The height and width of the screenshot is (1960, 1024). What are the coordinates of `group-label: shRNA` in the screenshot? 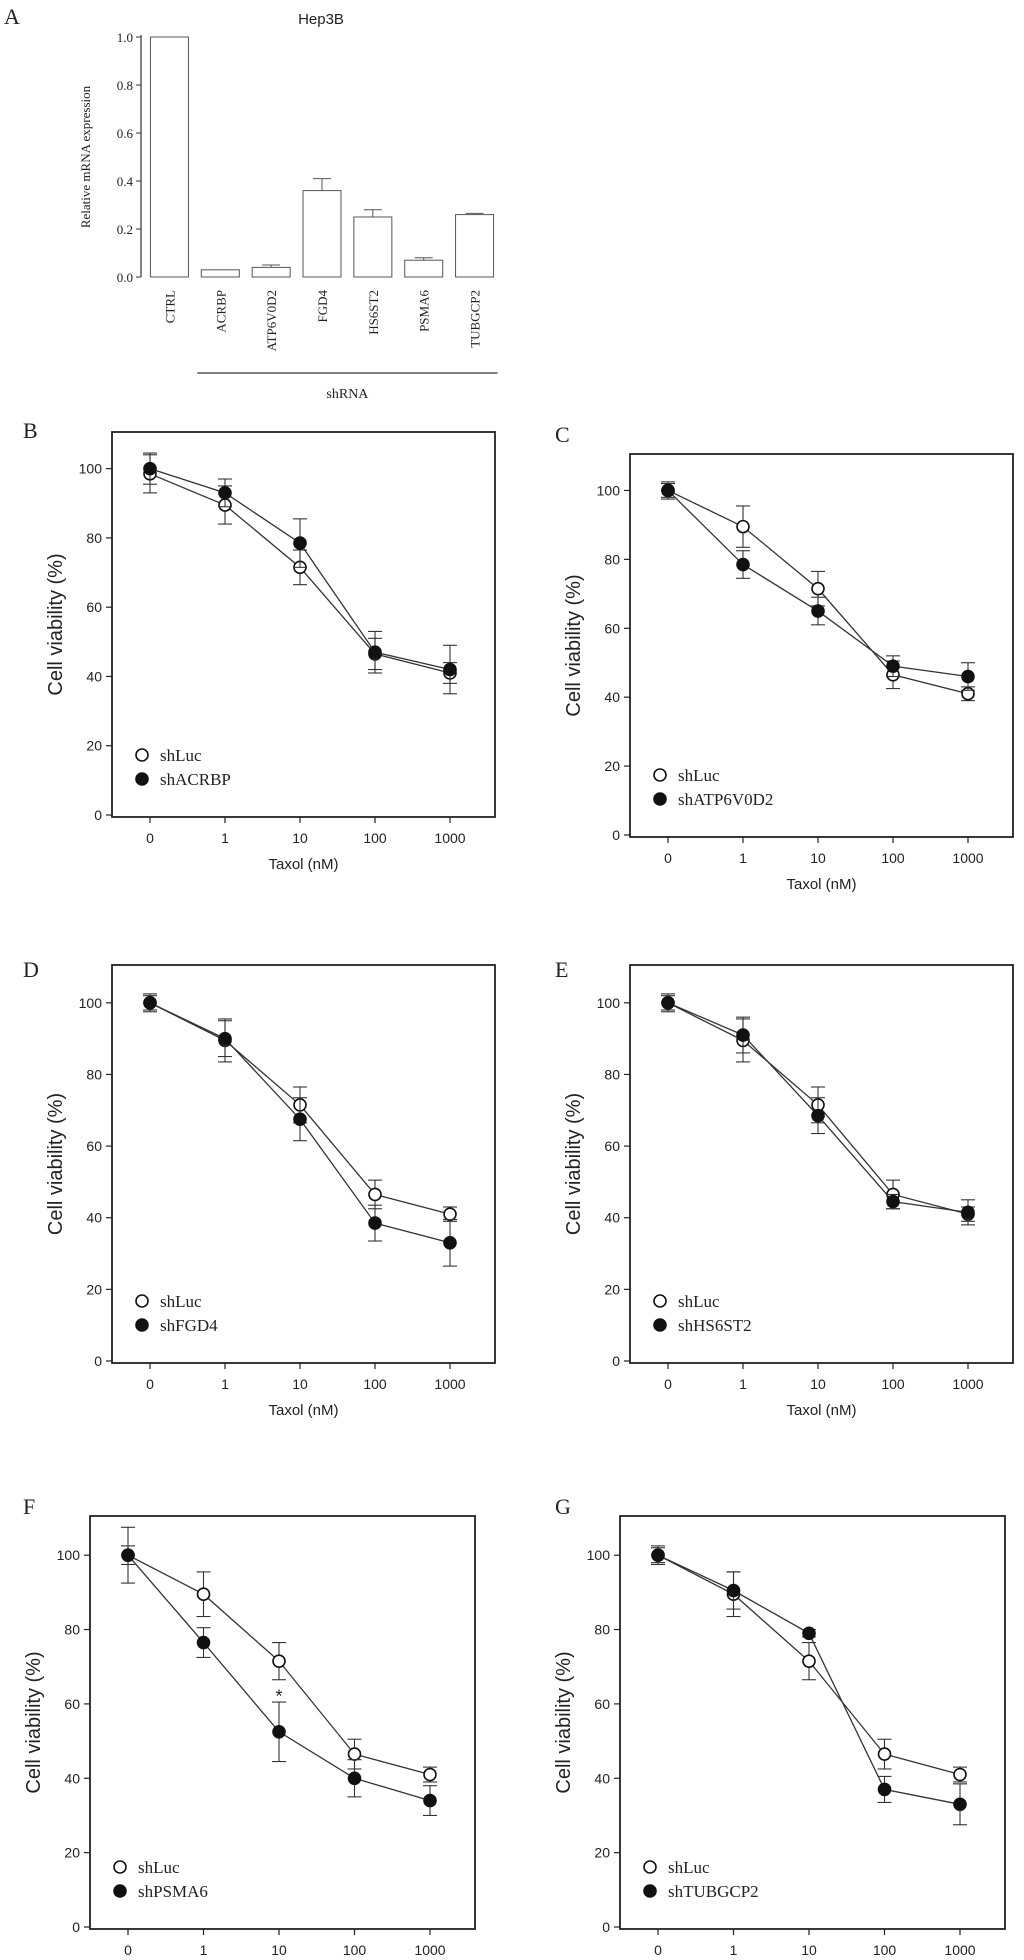 It's located at (347, 394).